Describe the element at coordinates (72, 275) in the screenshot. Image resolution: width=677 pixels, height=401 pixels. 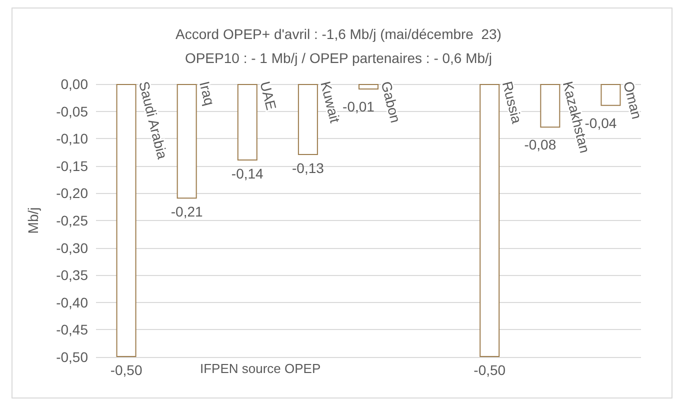
I see `y-tick-label: -0,35` at that location.